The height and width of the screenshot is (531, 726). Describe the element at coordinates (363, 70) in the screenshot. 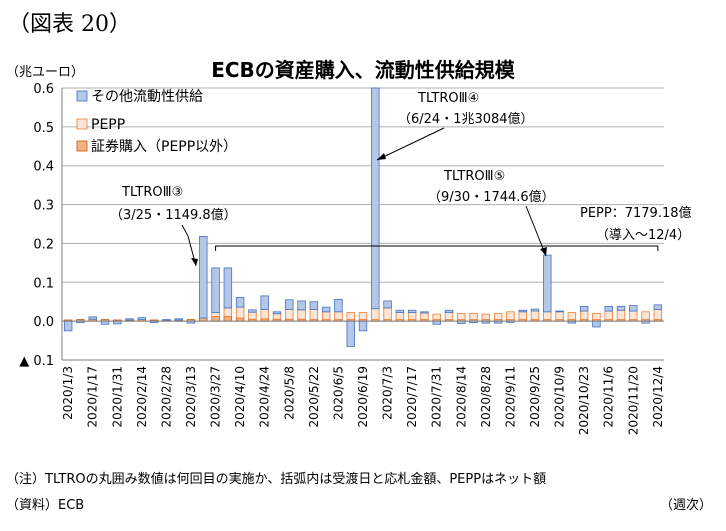

I see `chart-title: ECBの資産購入、流動性供給規模` at that location.